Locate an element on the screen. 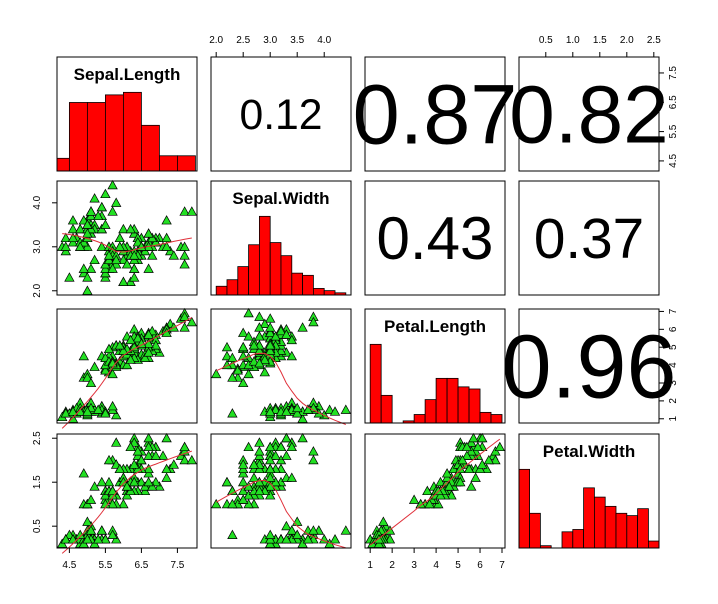 This screenshot has height=604, width=718. panel-sepal-width-vs-petal-length: 0.43 is located at coordinates (435, 238).